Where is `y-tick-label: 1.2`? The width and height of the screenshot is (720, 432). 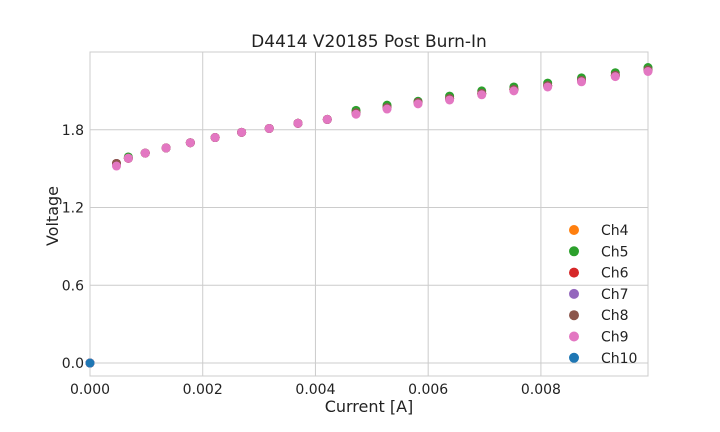 y-tick-label: 1.2 is located at coordinates (73, 209).